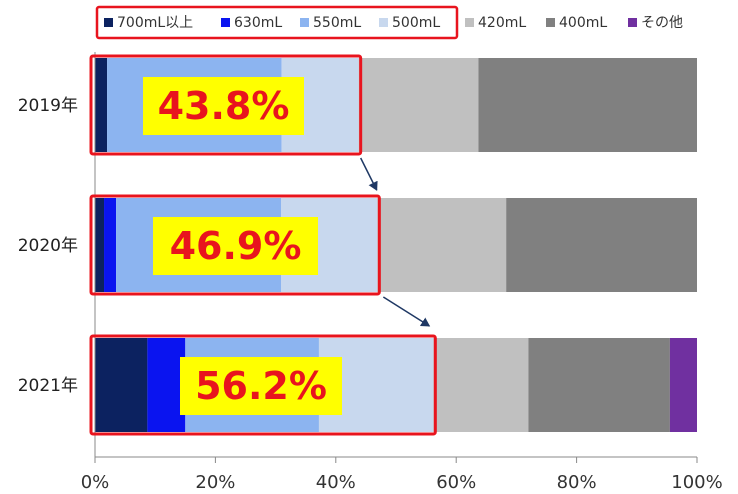 The width and height of the screenshot is (738, 494). What do you see at coordinates (261, 386) in the screenshot?
I see `callout-label: 56.2%` at bounding box center [261, 386].